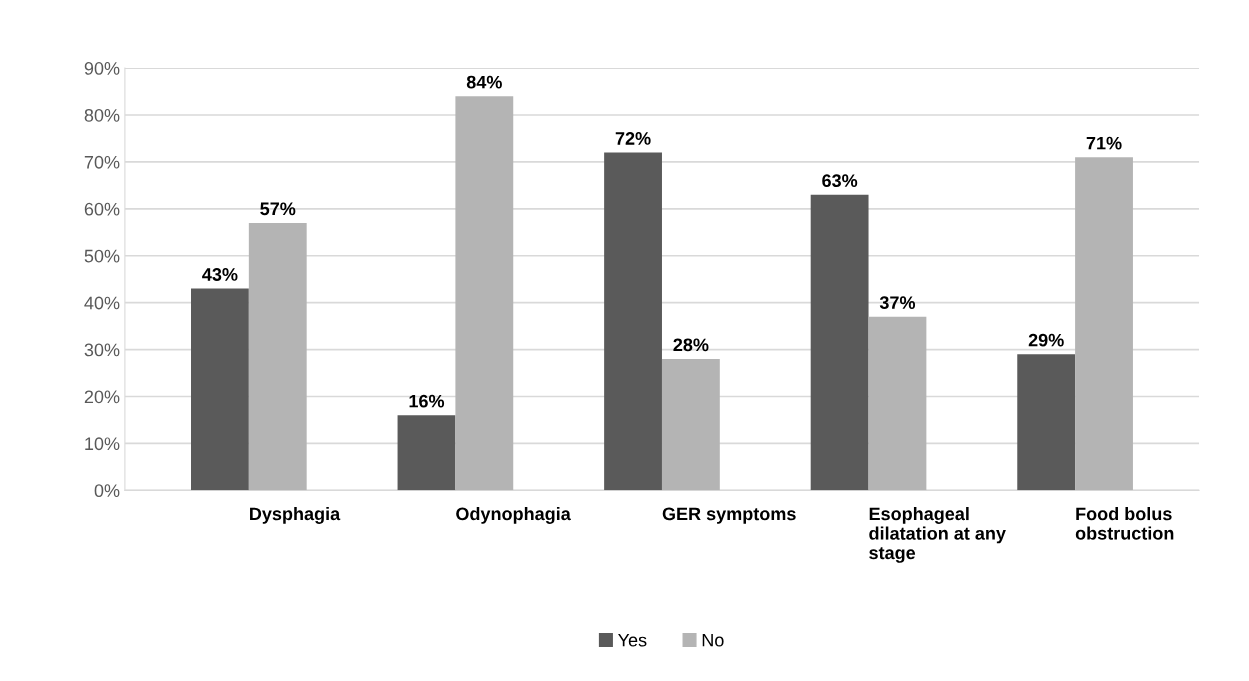 The height and width of the screenshot is (681, 1249). Describe the element at coordinates (220, 274) in the screenshot. I see `data-label: 43%` at that location.